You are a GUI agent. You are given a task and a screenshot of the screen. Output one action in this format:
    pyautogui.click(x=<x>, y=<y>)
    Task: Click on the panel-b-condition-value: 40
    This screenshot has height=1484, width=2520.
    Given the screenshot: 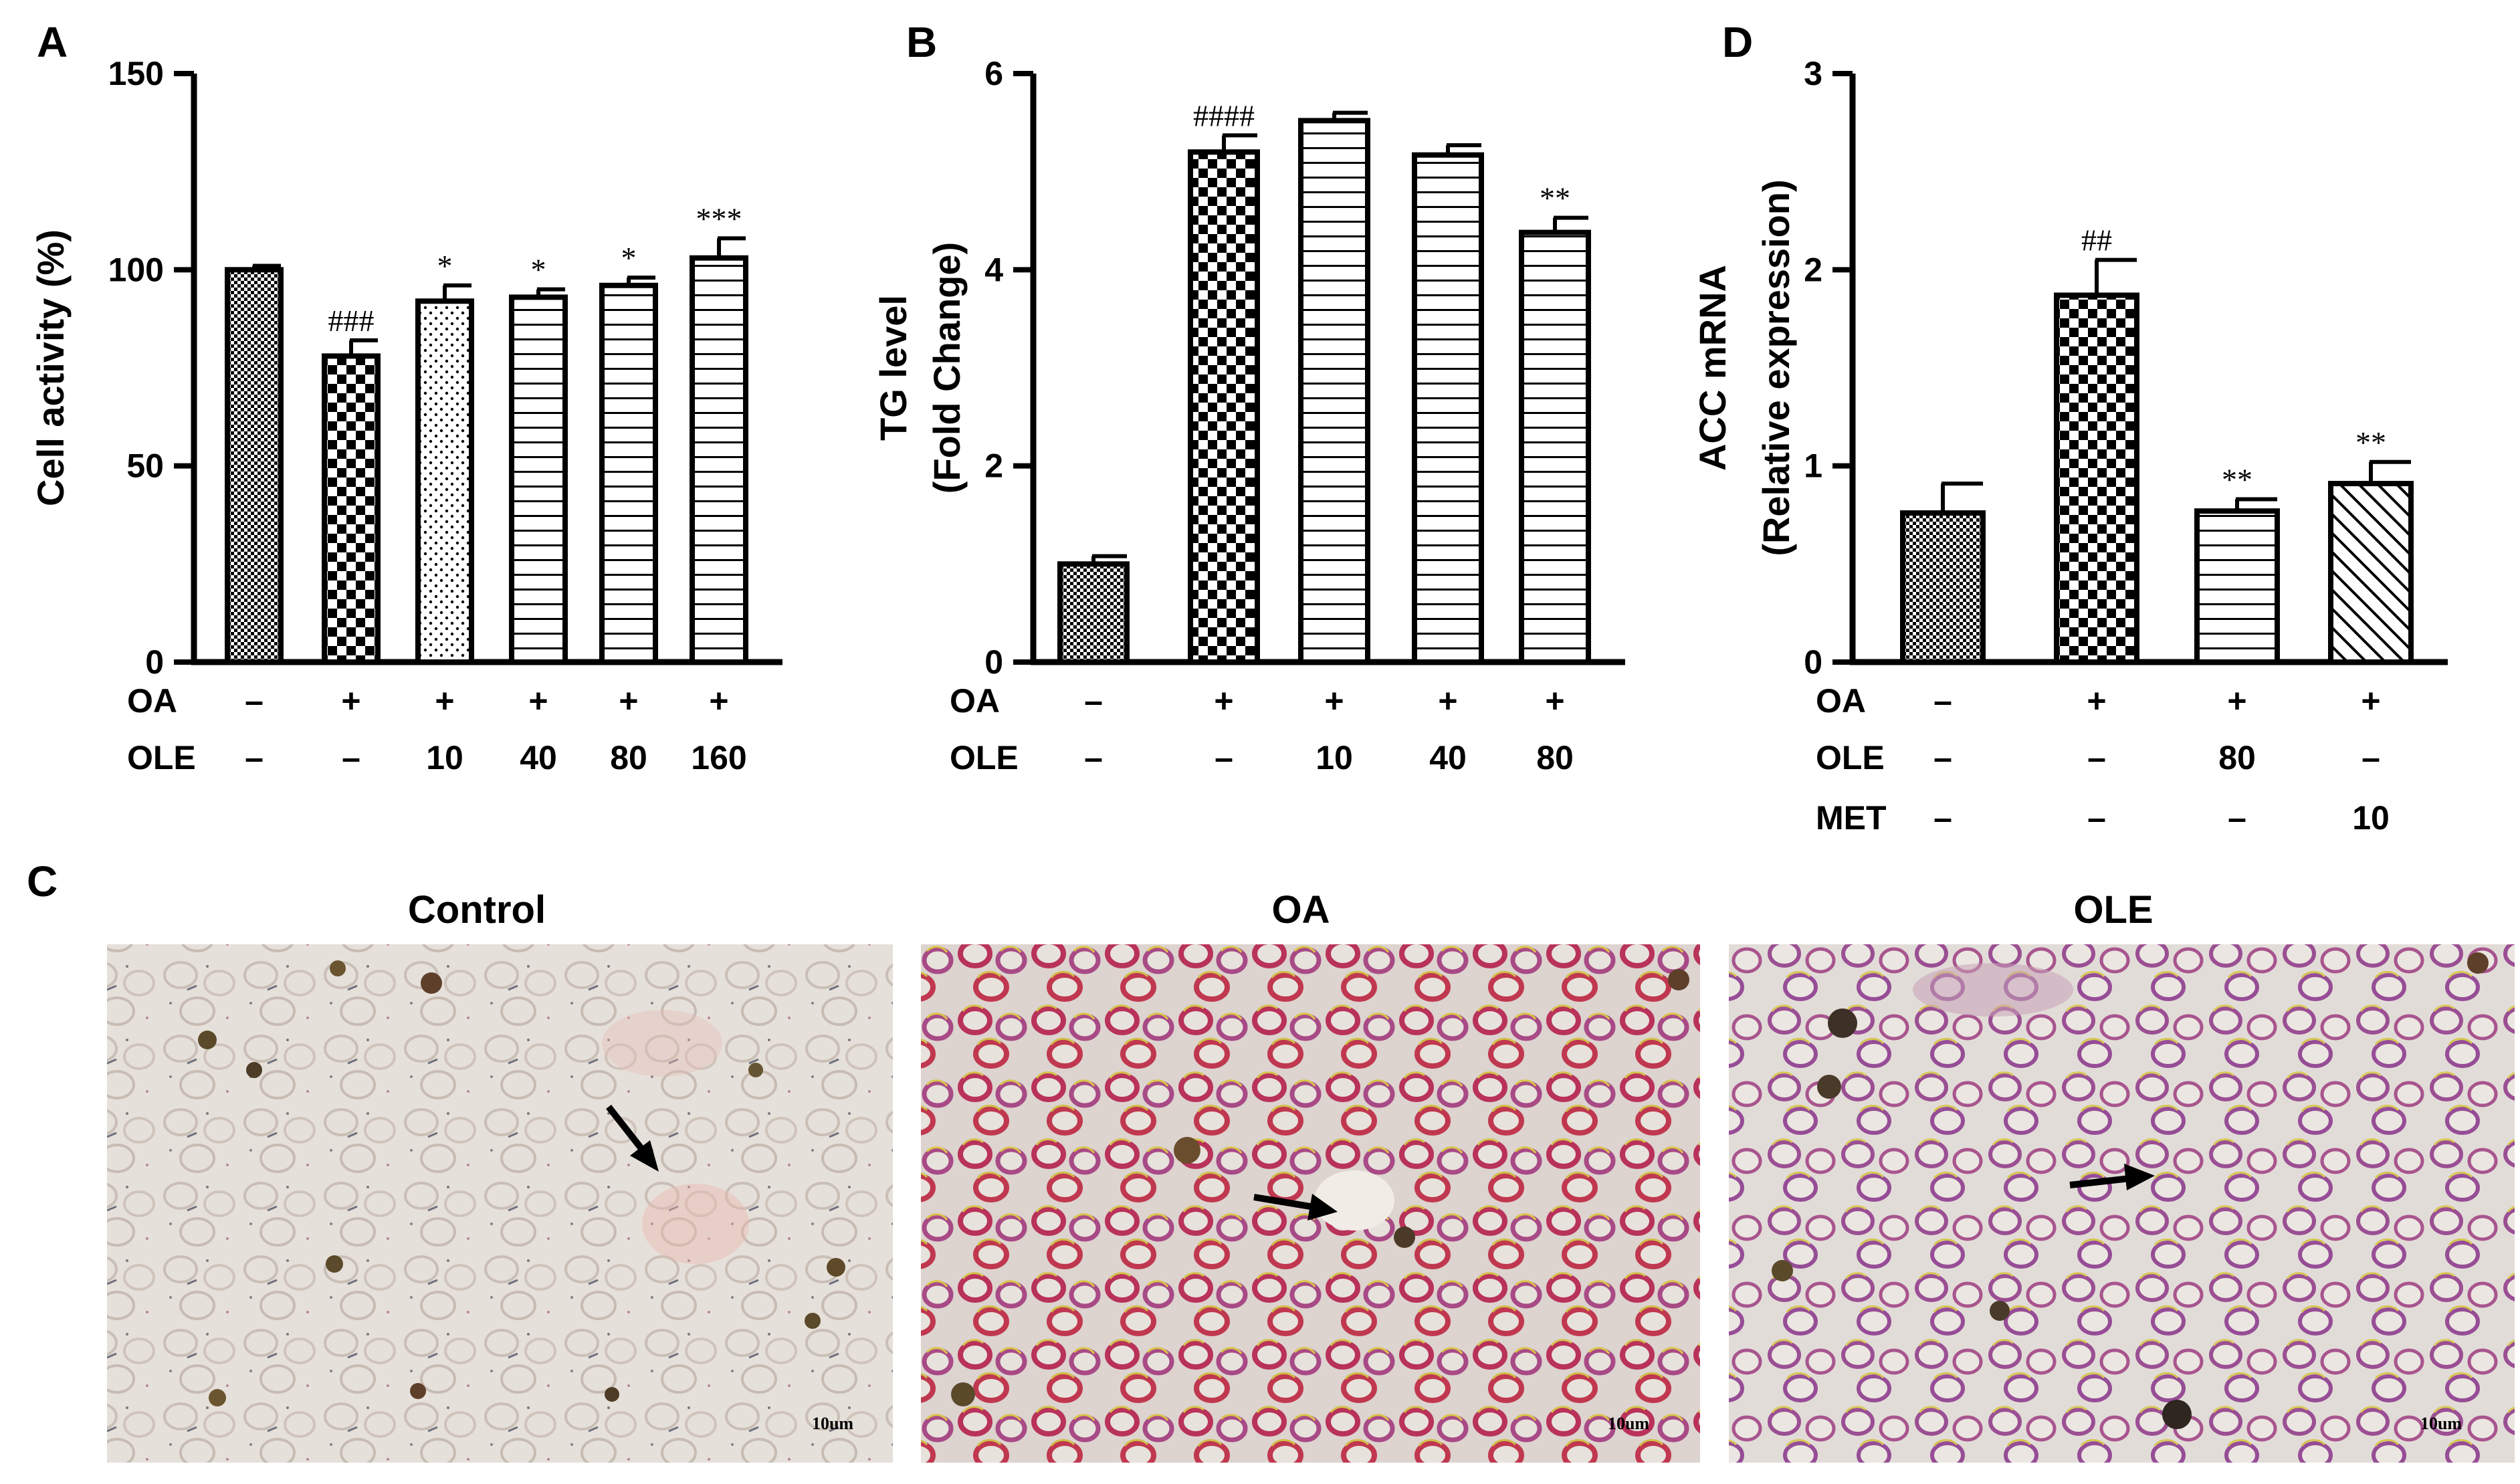 What is the action you would take?
    pyautogui.click(x=1448, y=757)
    